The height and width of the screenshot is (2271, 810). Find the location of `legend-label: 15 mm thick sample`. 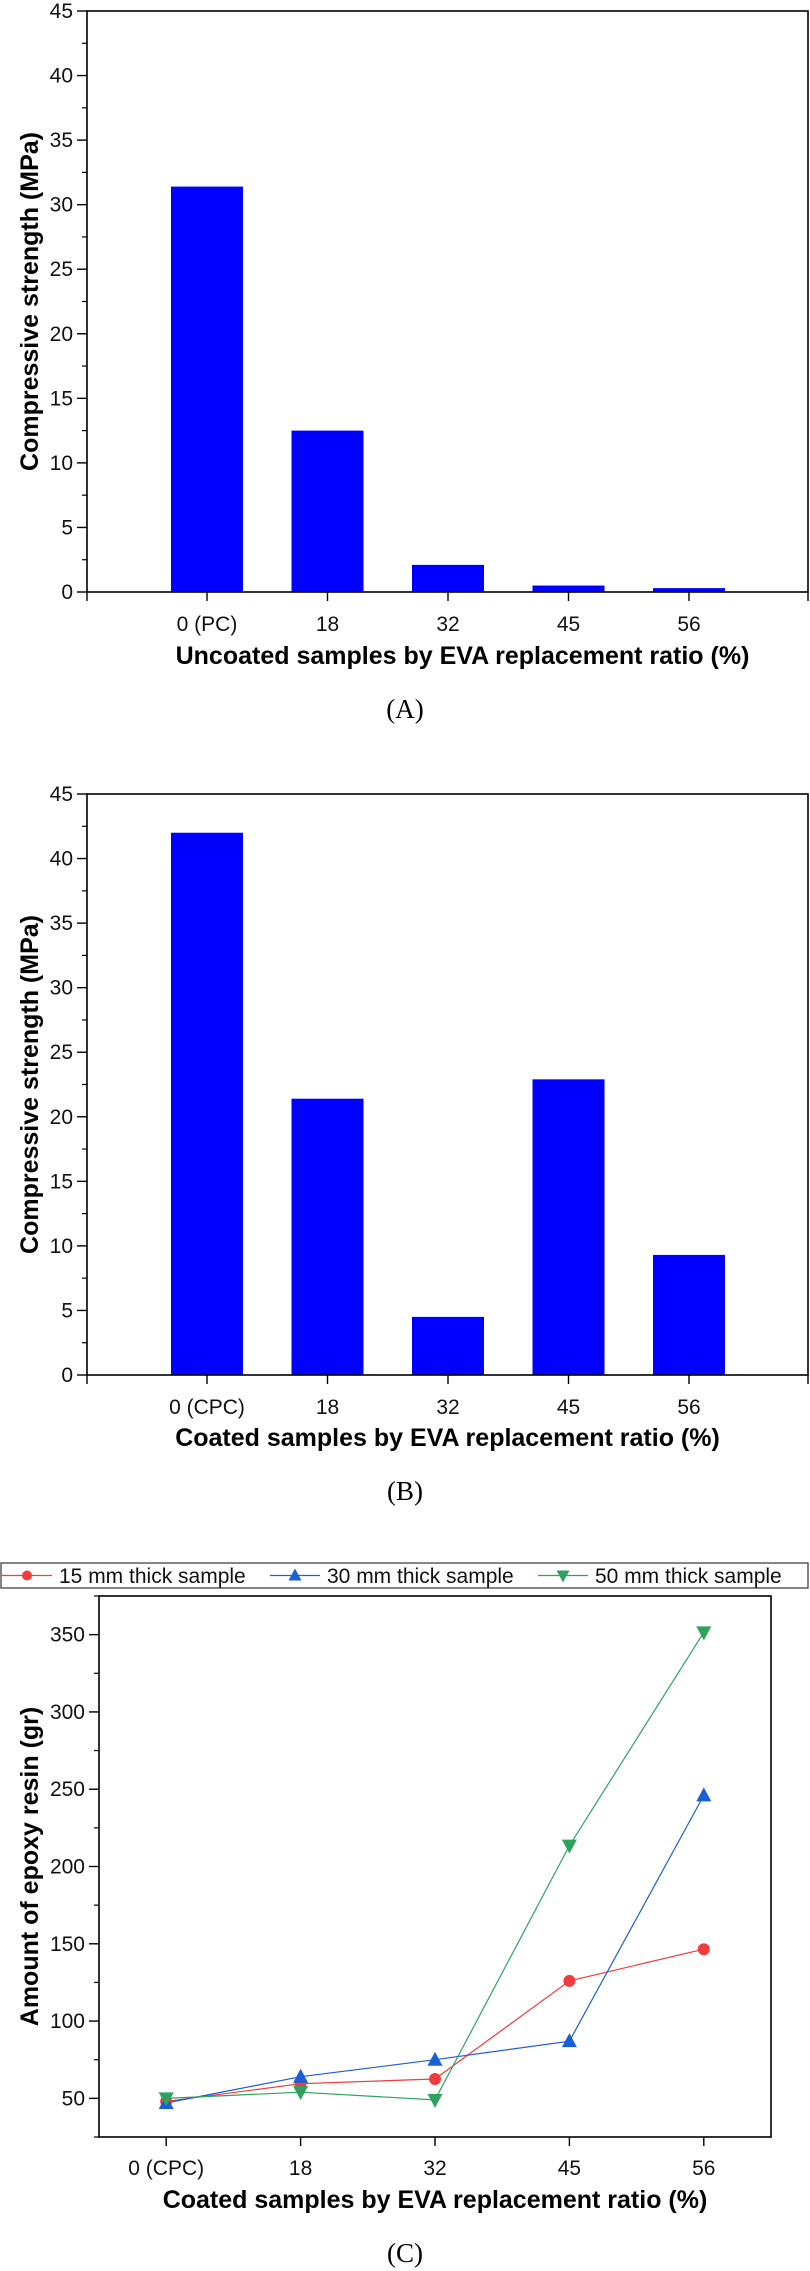

legend-label: 15 mm thick sample is located at coordinates (152, 1576).